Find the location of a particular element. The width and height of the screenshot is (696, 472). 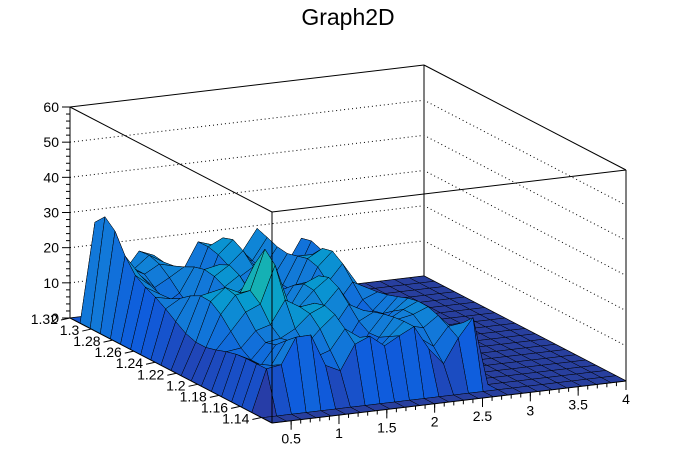

z-tick-label: 60 is located at coordinates (51, 107).